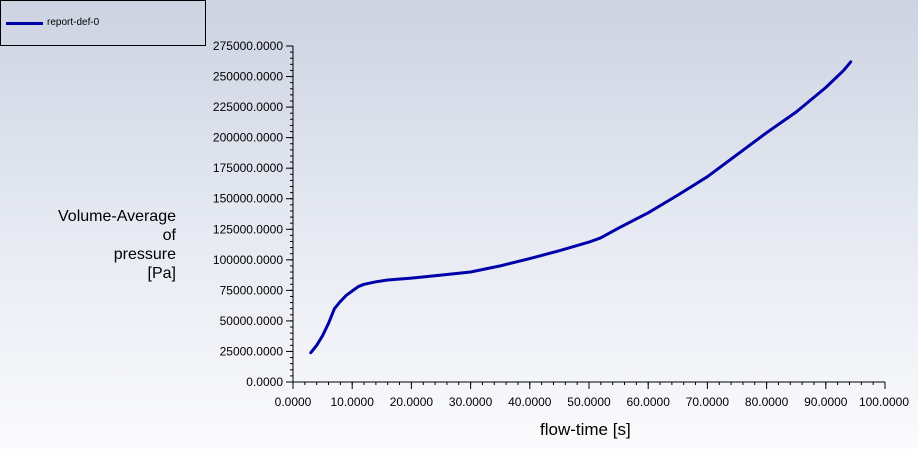  Describe the element at coordinates (248, 199) in the screenshot. I see `y-tick-label: 150000.0000` at that location.